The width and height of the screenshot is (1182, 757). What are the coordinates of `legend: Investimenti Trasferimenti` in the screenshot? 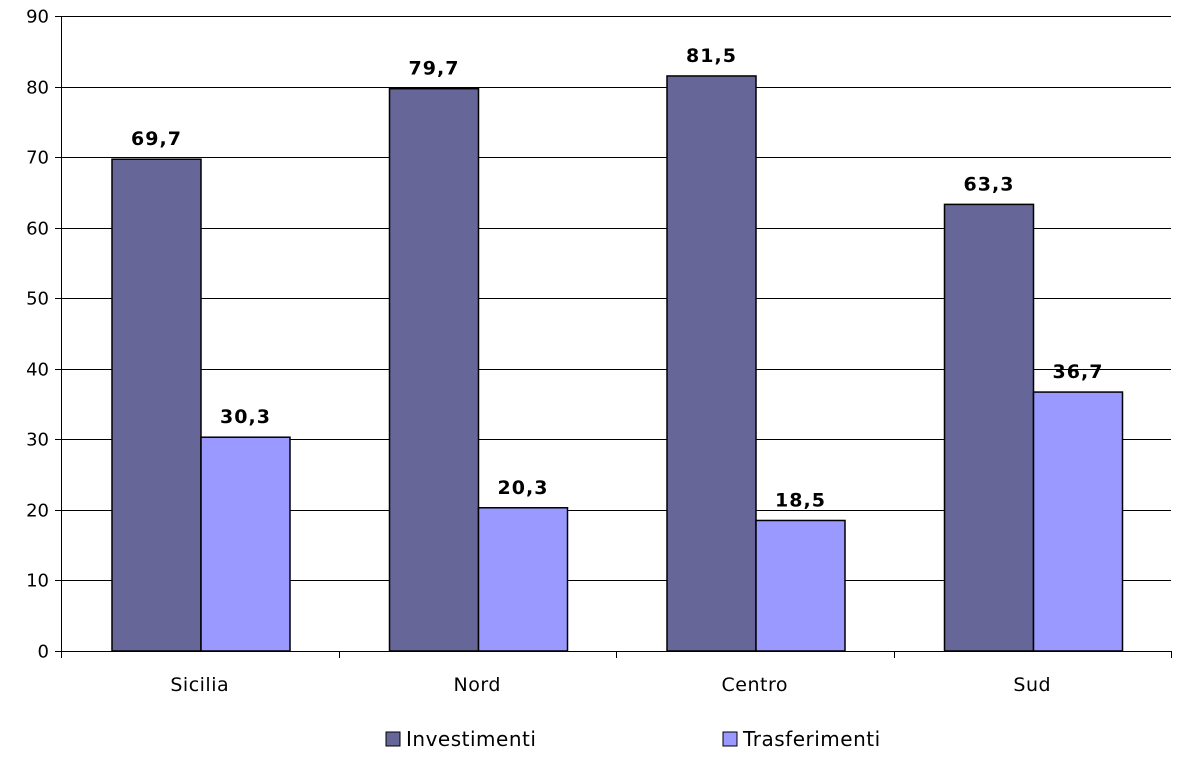 It's located at (633, 739).